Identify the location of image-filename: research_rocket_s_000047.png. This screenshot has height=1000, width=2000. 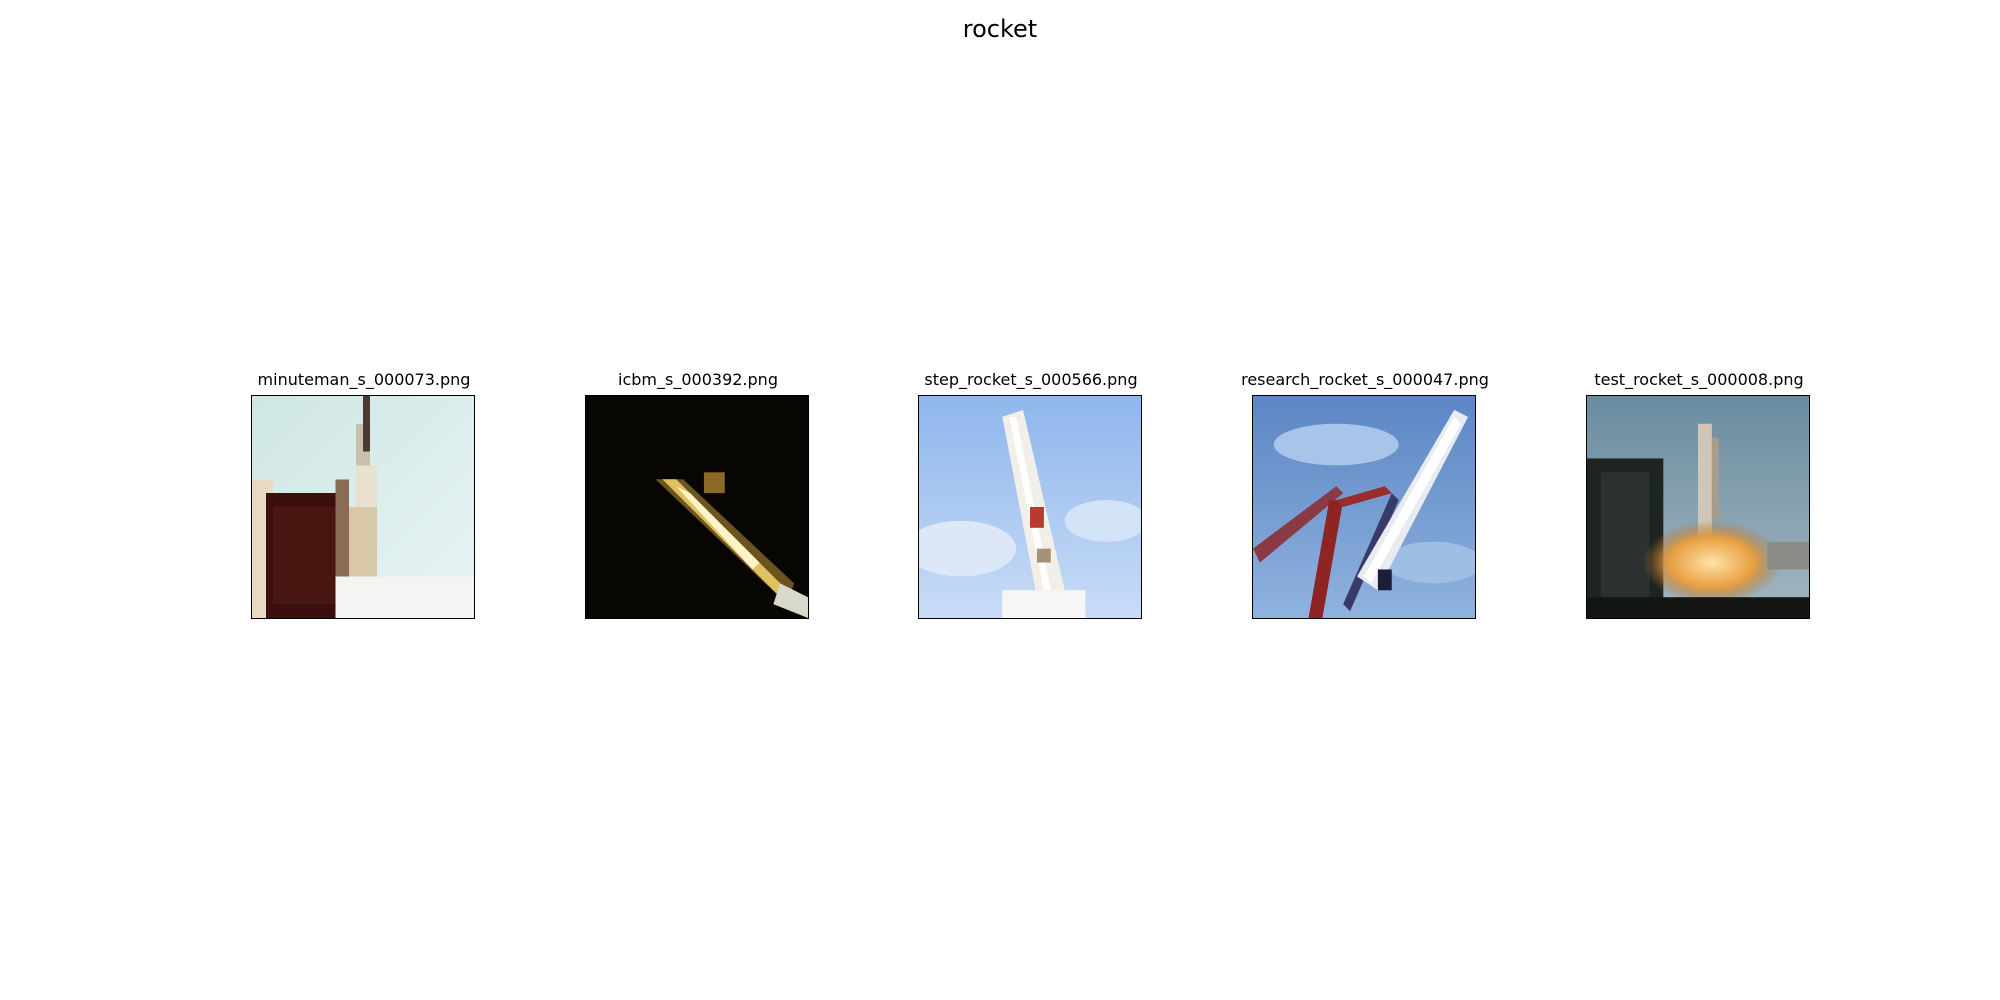
(1365, 379).